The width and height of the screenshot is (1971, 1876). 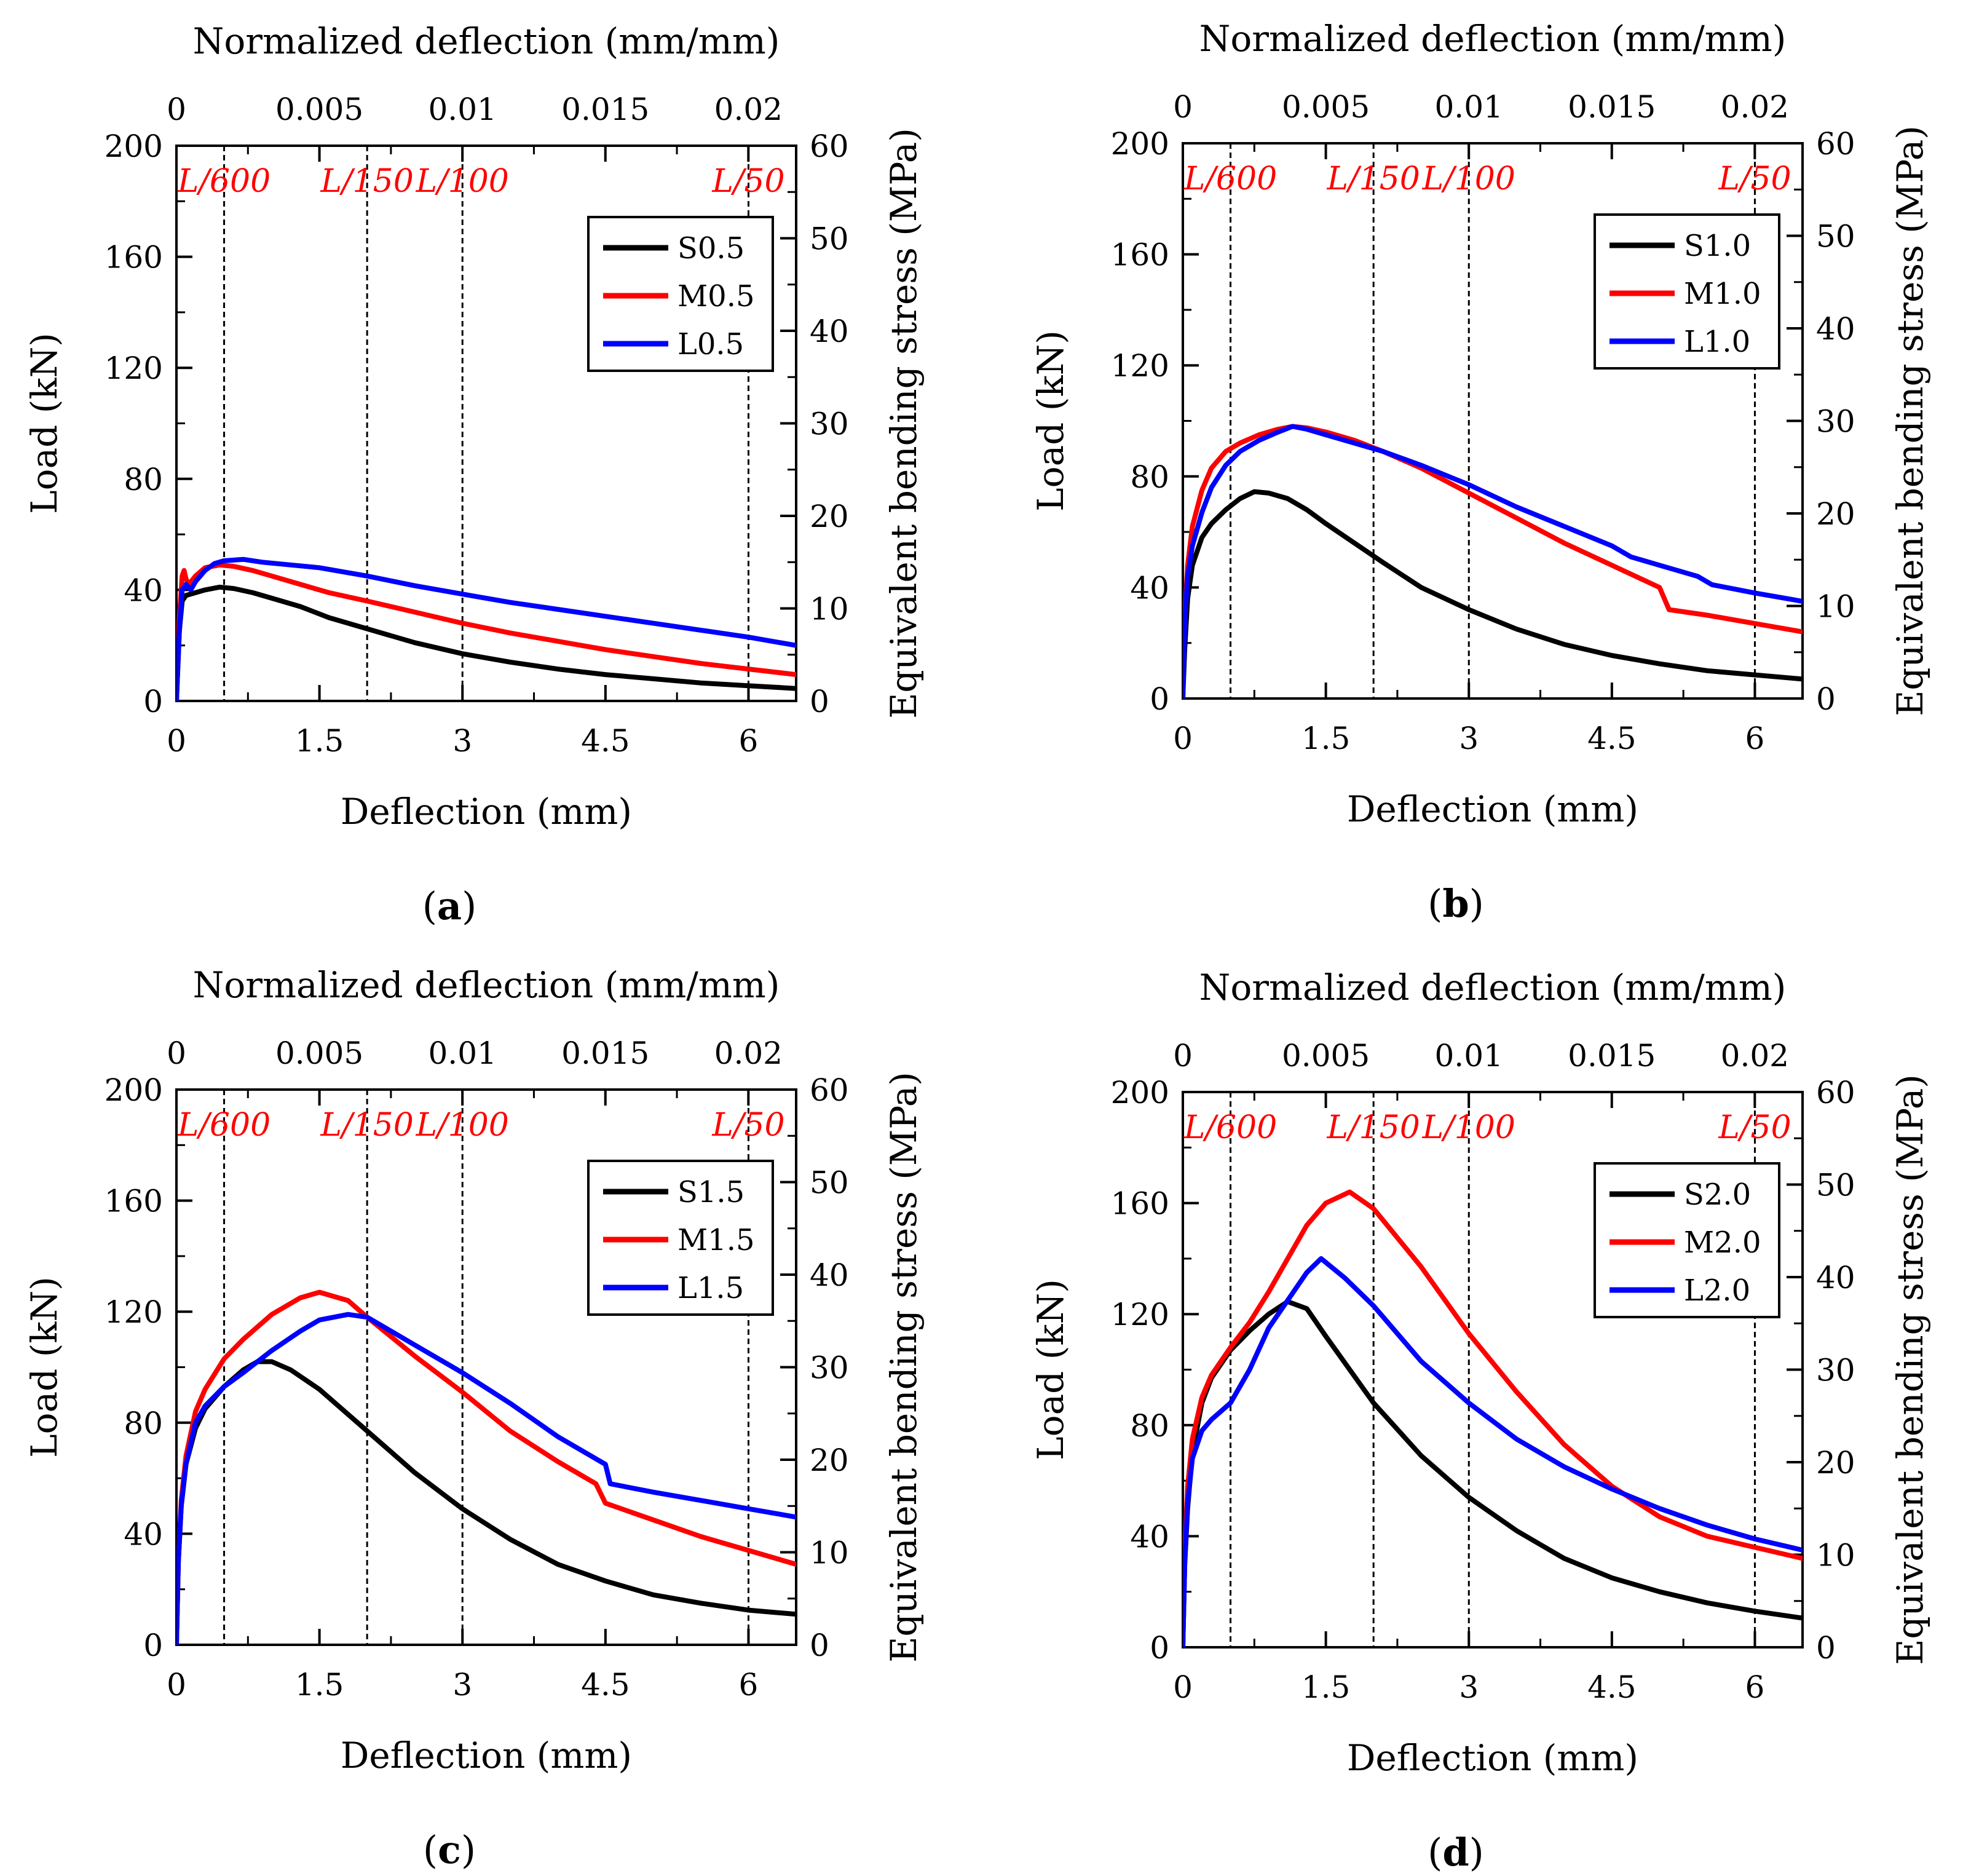 I want to click on y2-tick-label: 20, so click(x=829, y=516).